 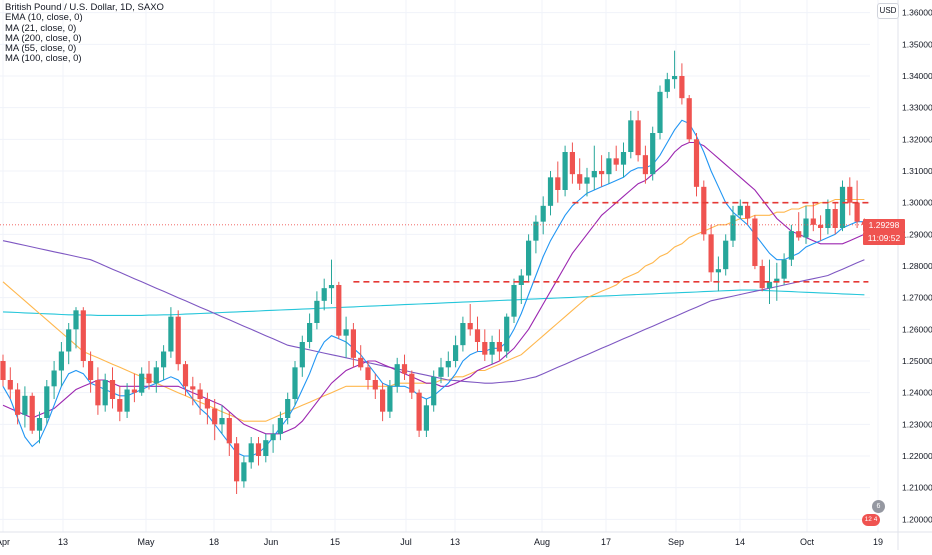 What do you see at coordinates (433, 302) in the screenshot?
I see `series-line-ma200` at bounding box center [433, 302].